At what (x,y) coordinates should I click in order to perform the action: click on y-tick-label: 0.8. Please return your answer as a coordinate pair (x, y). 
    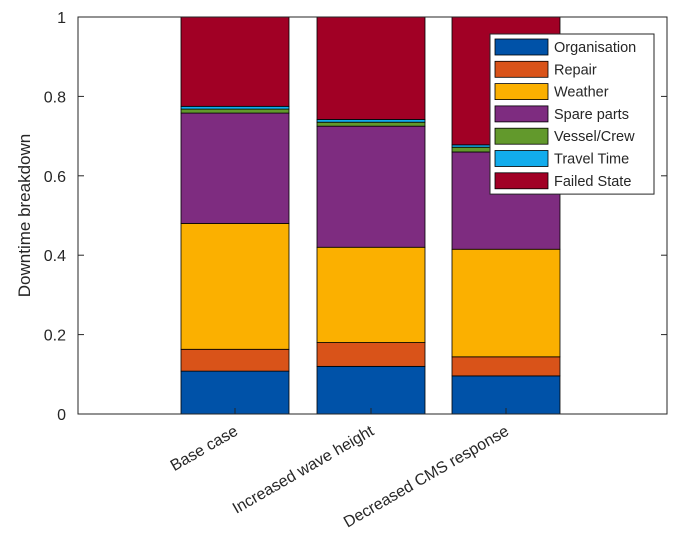
    Looking at the image, I should click on (55, 97).